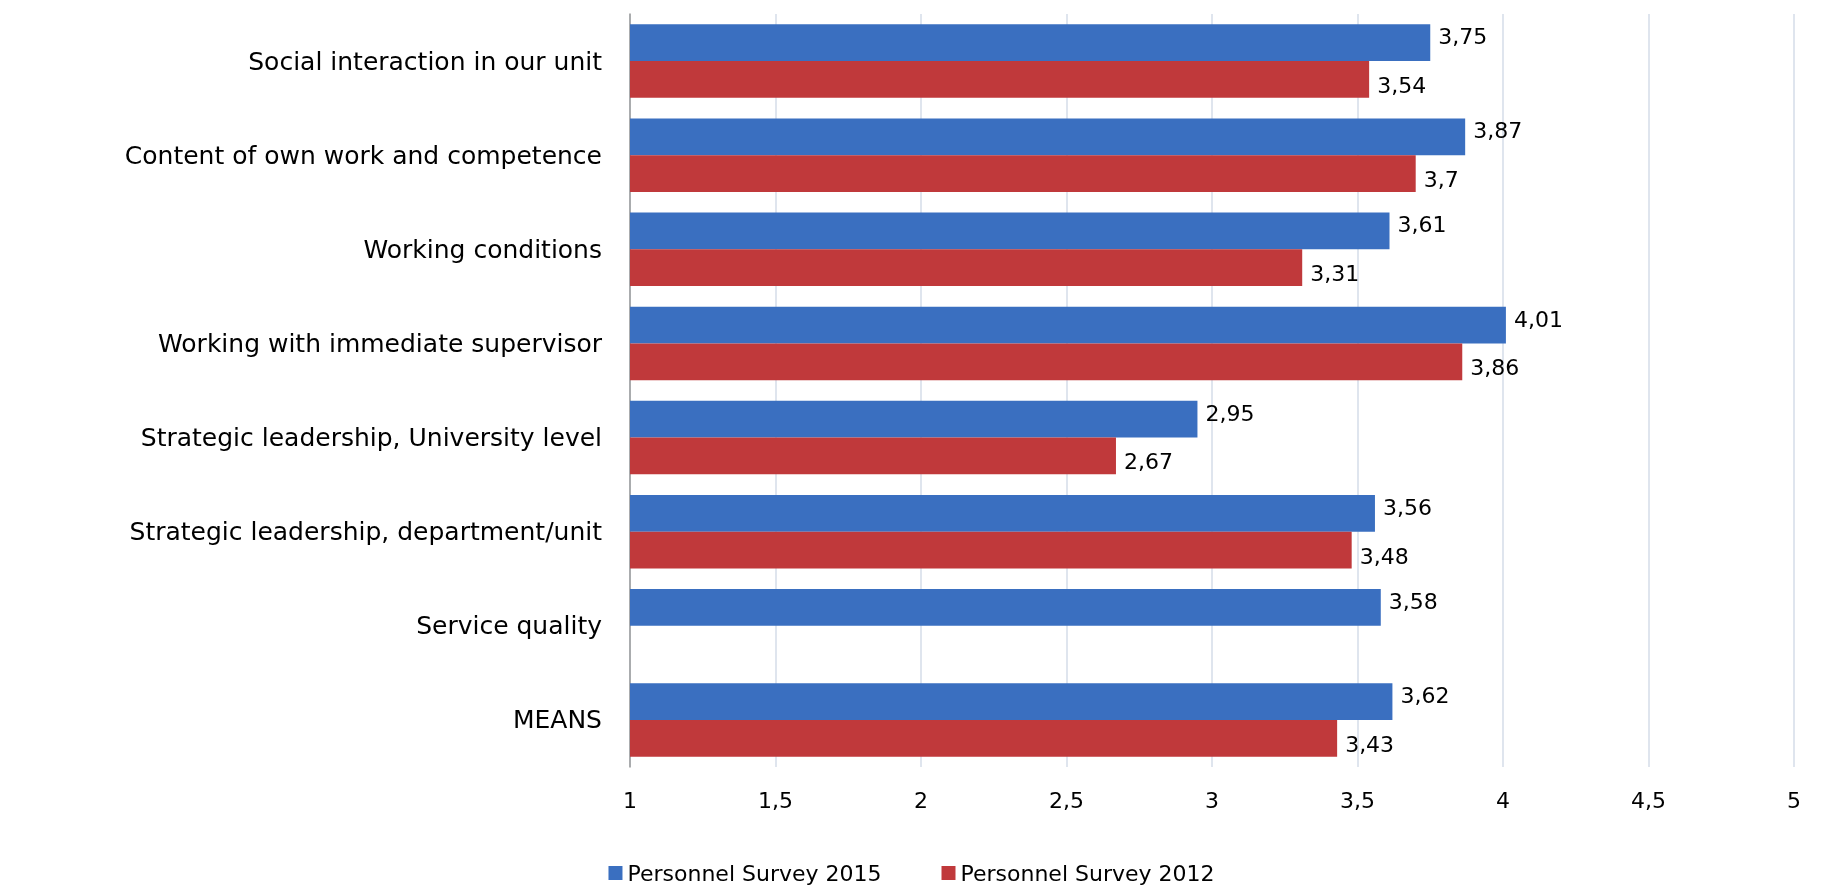  I want to click on data-label: 3,58, so click(1413, 601).